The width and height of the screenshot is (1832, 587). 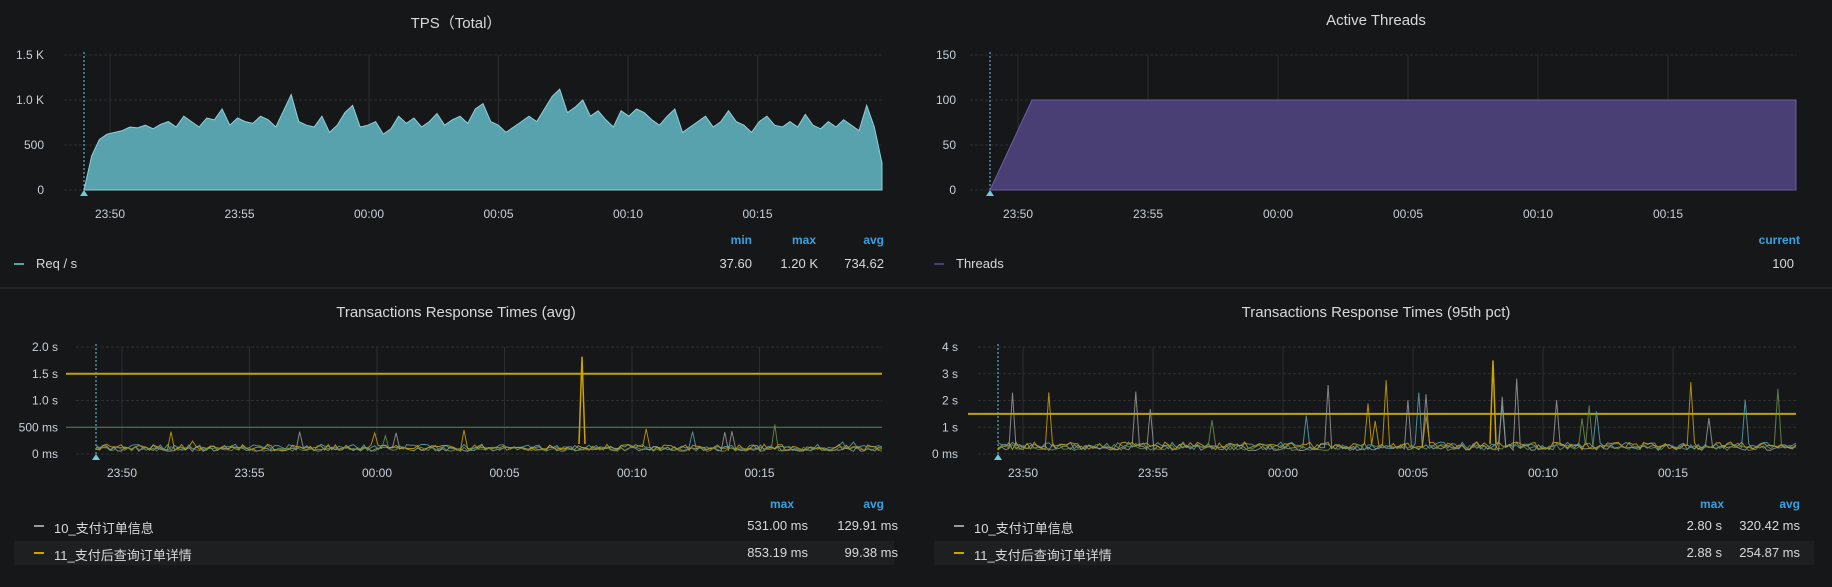 What do you see at coordinates (1374, 553) in the screenshot?
I see `legend-item: 11_支付后查询订单详情 2.88 s 254.87 ms` at bounding box center [1374, 553].